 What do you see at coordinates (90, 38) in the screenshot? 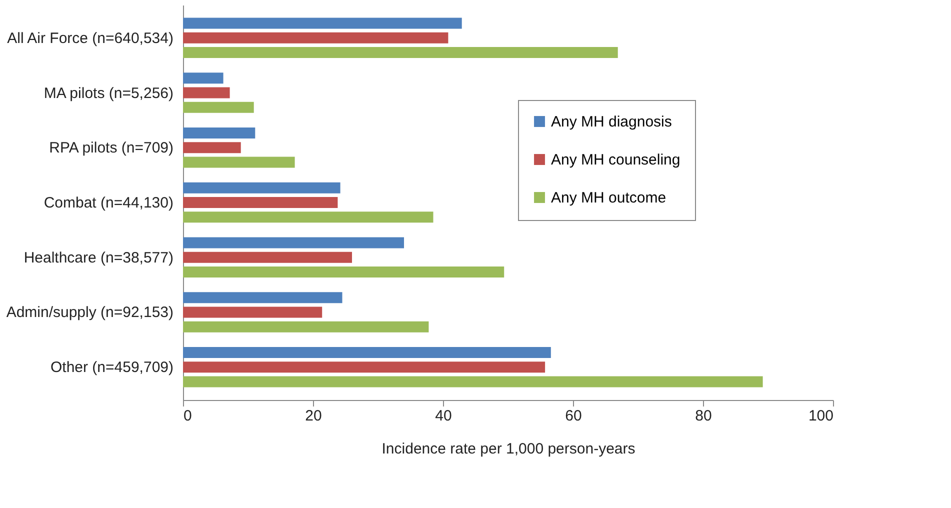
I see `y-tick-label: All Air Force (n=640,534)` at bounding box center [90, 38].